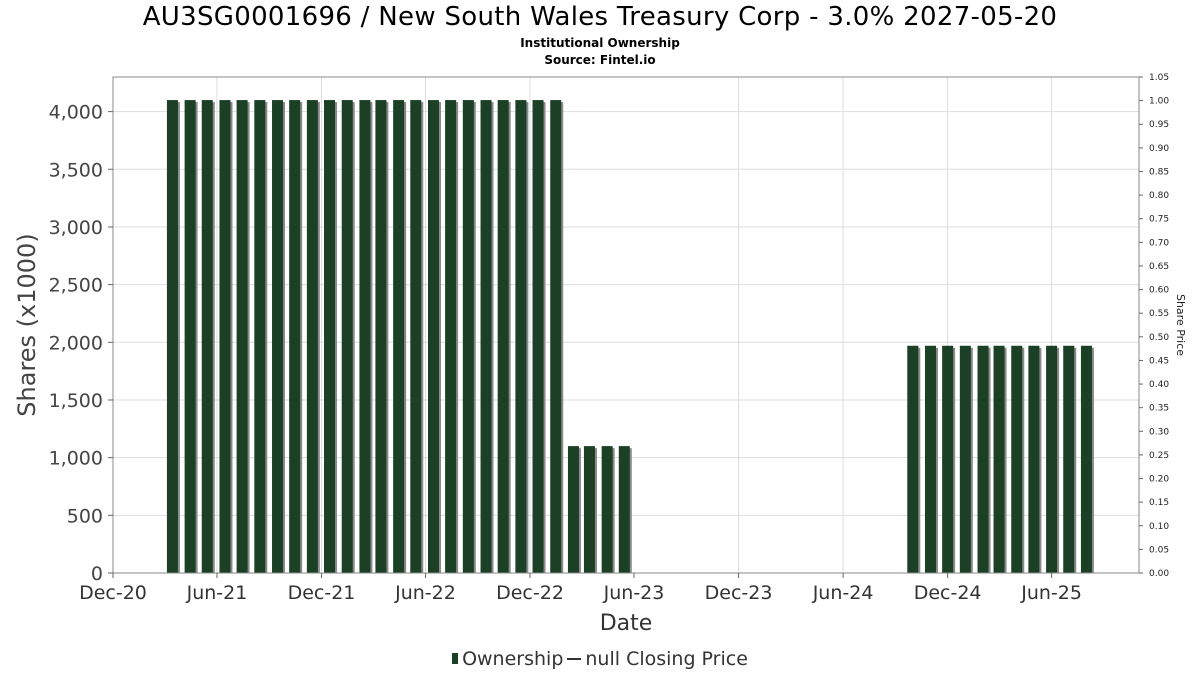 The height and width of the screenshot is (675, 1200). Describe the element at coordinates (322, 593) in the screenshot. I see `x-tick-label: Dec-21` at that location.